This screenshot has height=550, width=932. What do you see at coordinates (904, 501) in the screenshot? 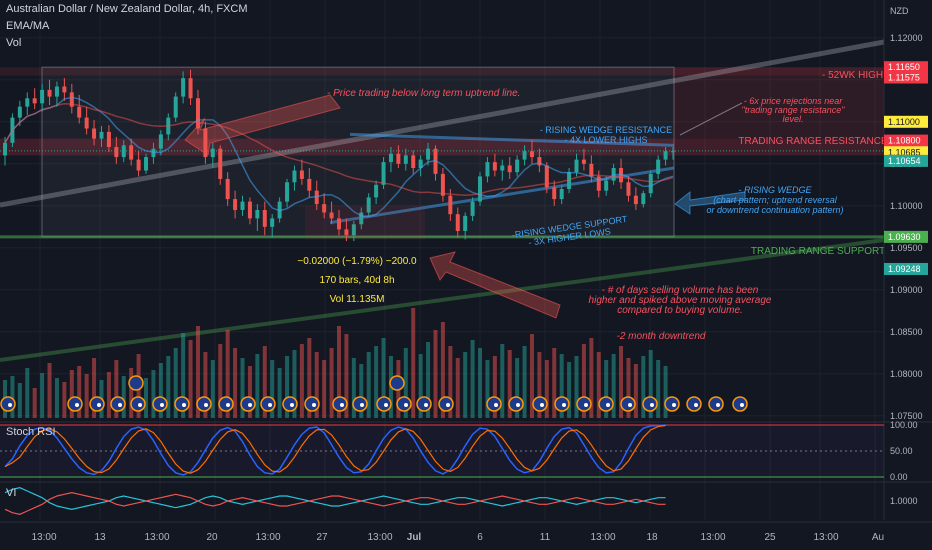
I see `vi-tick: 1.0000` at bounding box center [904, 501].